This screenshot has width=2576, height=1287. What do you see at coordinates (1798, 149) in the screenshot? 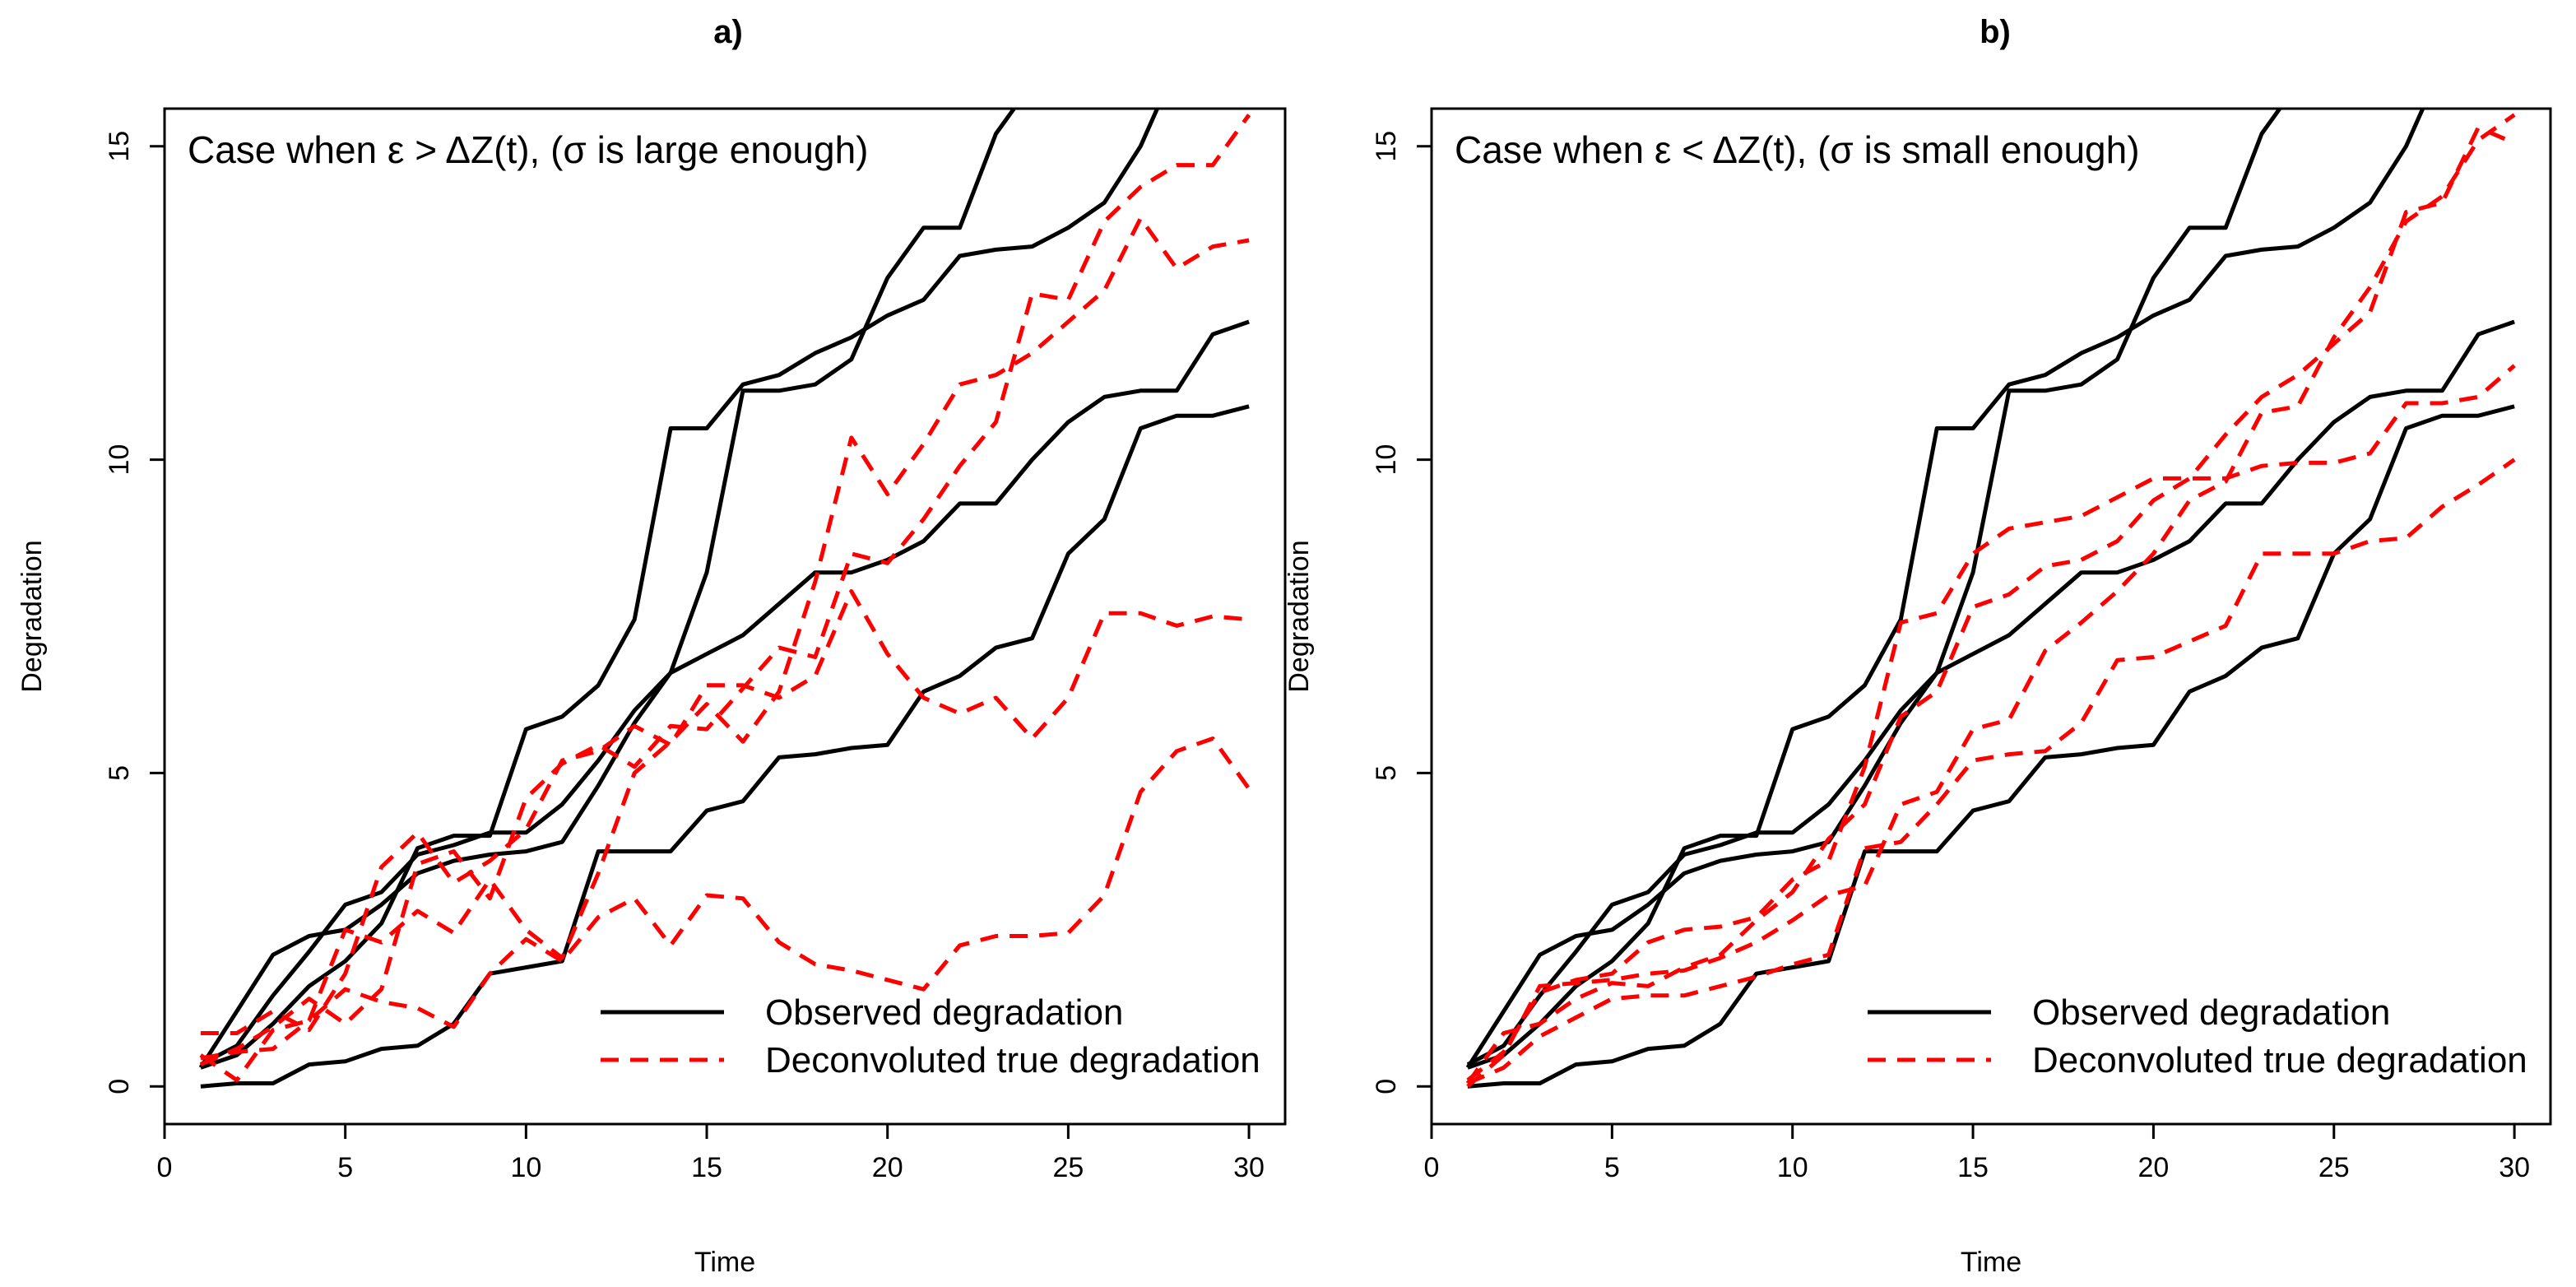
I see `case-annotation: Case when ε < ΔZ(t), (σ is small enough)` at bounding box center [1798, 149].